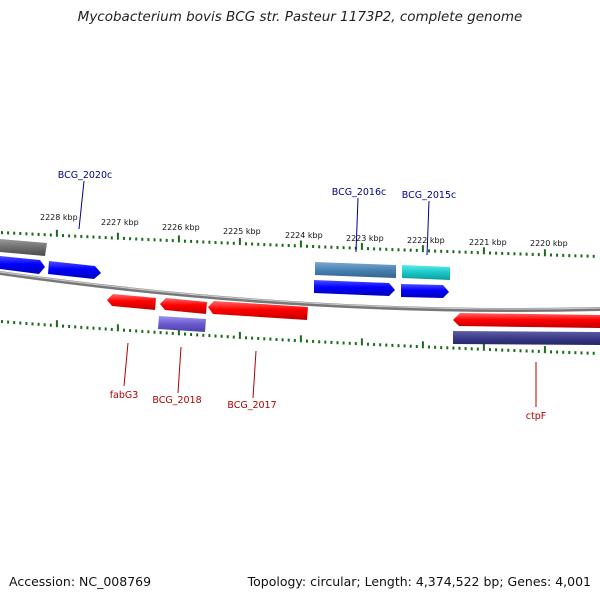 Image resolution: width=600 pixels, height=600 pixels. I want to click on gene-label-ctpf: ctpF, so click(536, 416).